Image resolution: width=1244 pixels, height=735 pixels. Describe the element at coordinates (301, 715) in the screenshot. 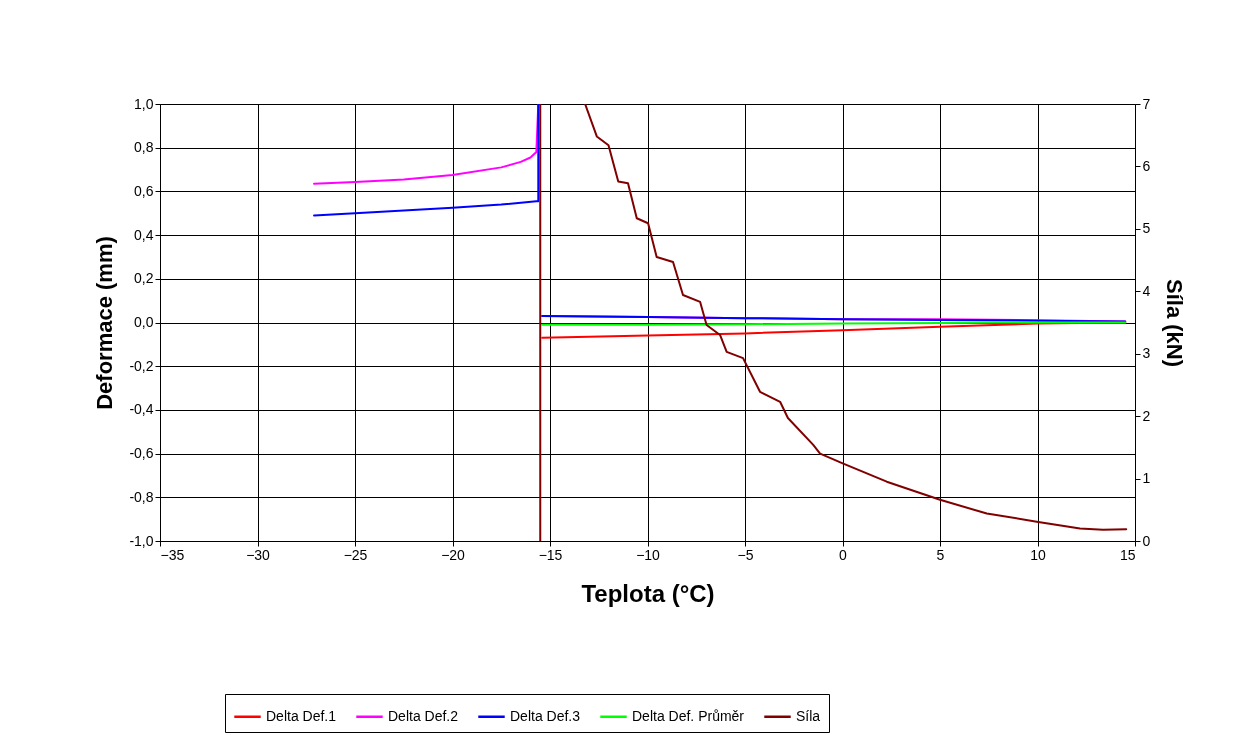

I see `legend-label: Delta Def.1` at that location.